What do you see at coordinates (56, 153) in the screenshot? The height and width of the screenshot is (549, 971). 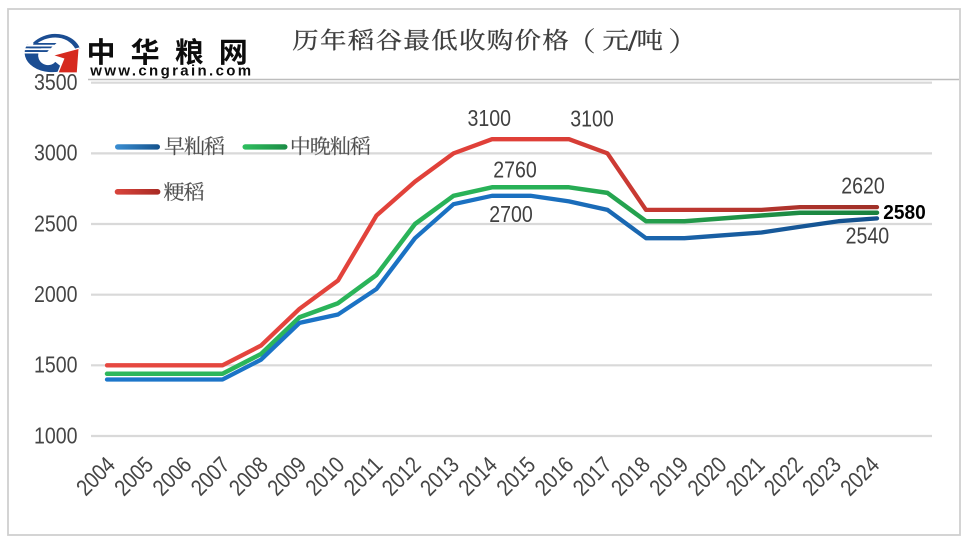 I see `svg-text: 3000` at bounding box center [56, 153].